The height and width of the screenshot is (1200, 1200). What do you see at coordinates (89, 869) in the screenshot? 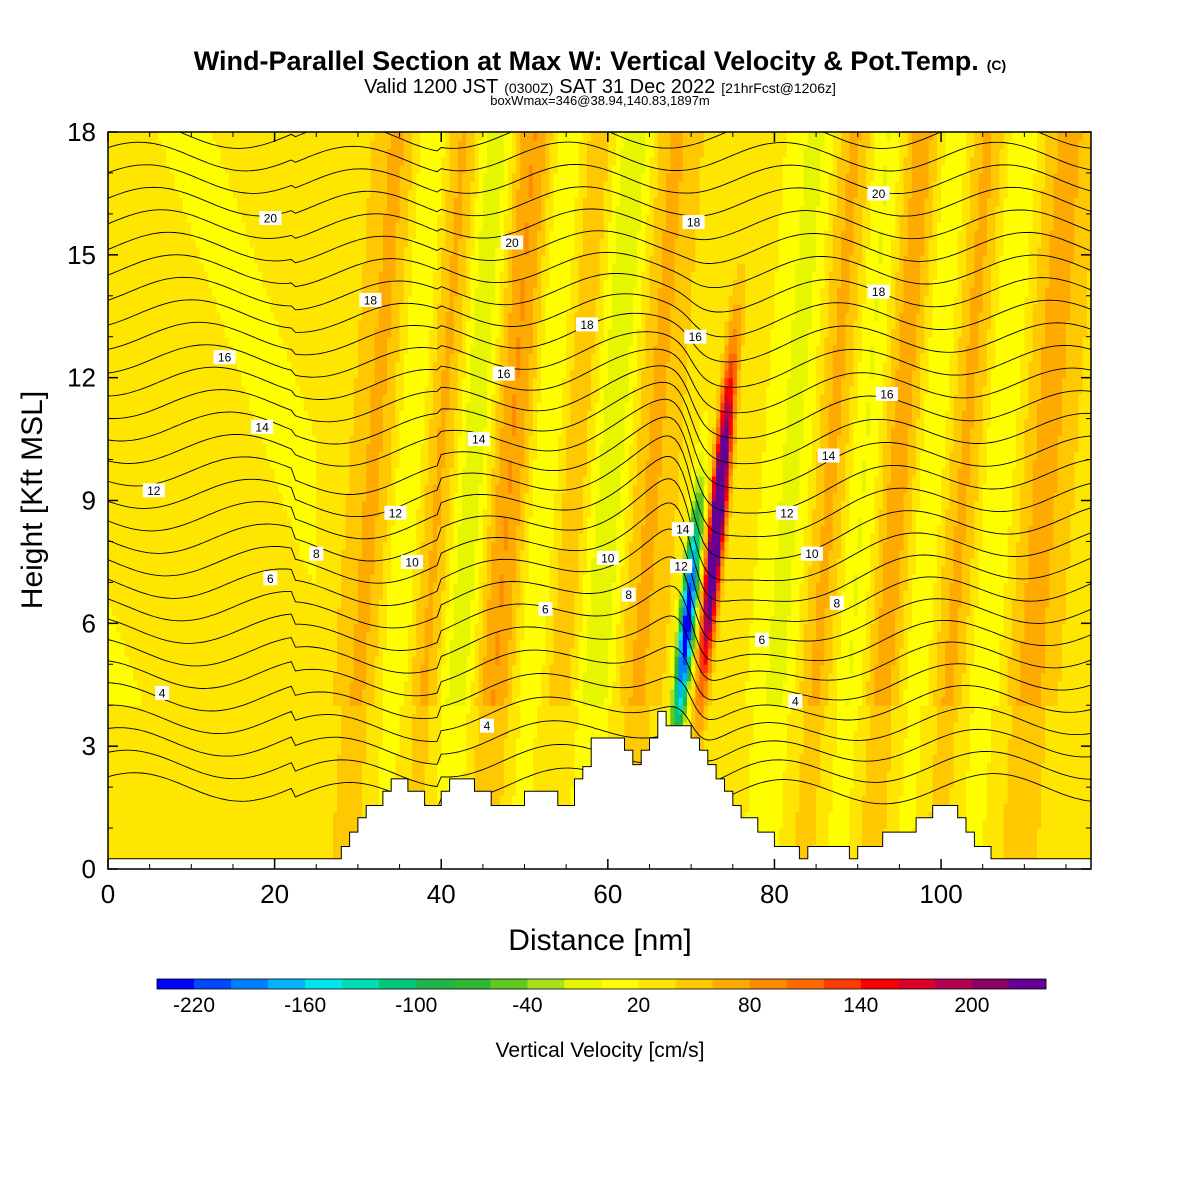
I see `y-tick-label: 0` at bounding box center [89, 869].